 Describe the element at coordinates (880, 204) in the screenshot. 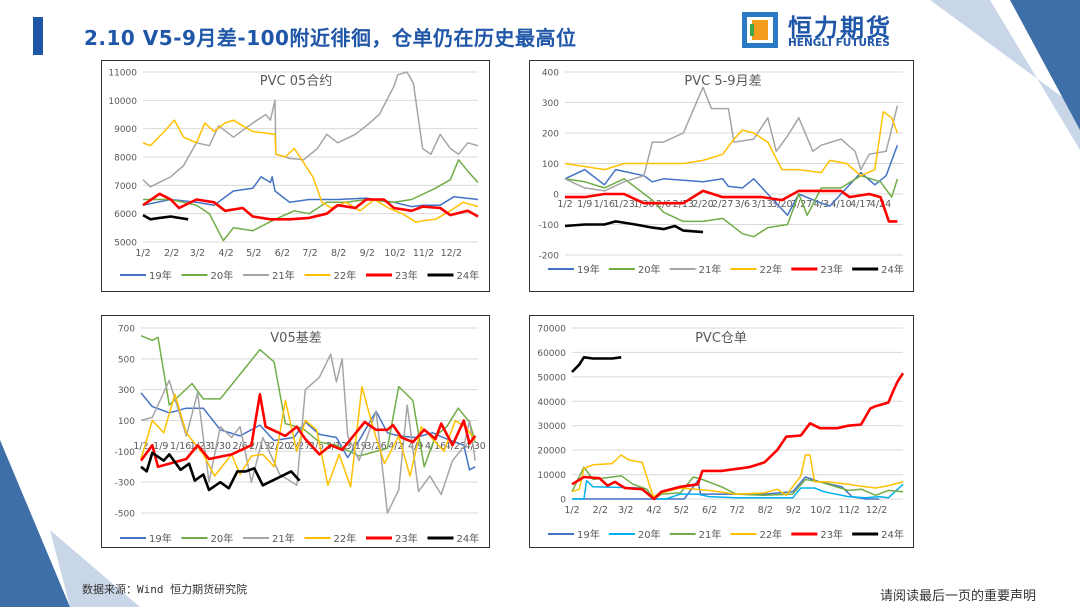

I see `x-tick-label: 4/24` at that location.